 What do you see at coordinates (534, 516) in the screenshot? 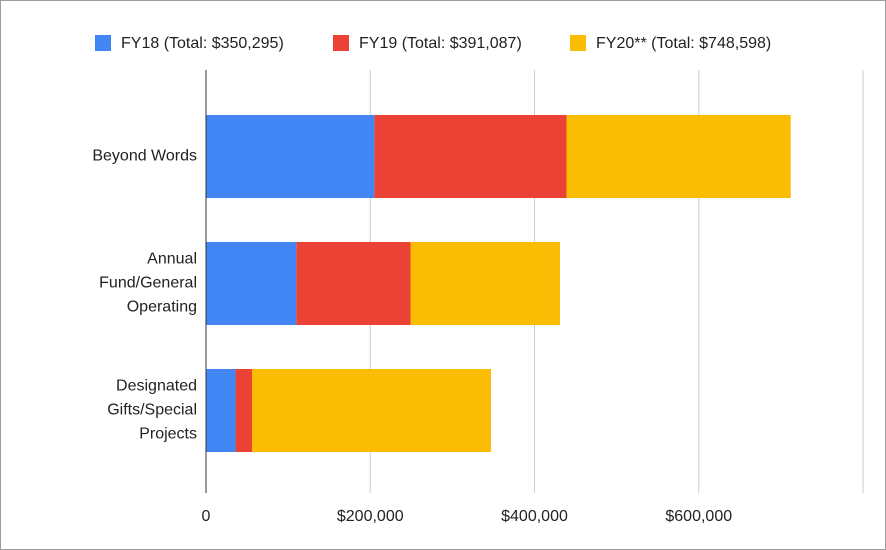
I see `x-tick-label: $400,000` at bounding box center [534, 516].